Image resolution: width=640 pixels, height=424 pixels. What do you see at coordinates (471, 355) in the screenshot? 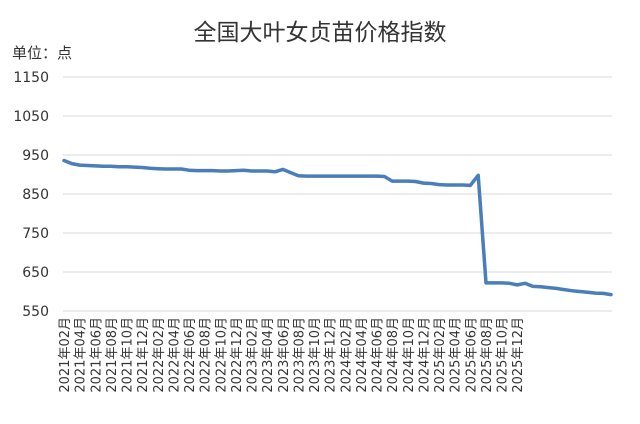
I see `x-tick-label: 2025年06月` at bounding box center [471, 355].